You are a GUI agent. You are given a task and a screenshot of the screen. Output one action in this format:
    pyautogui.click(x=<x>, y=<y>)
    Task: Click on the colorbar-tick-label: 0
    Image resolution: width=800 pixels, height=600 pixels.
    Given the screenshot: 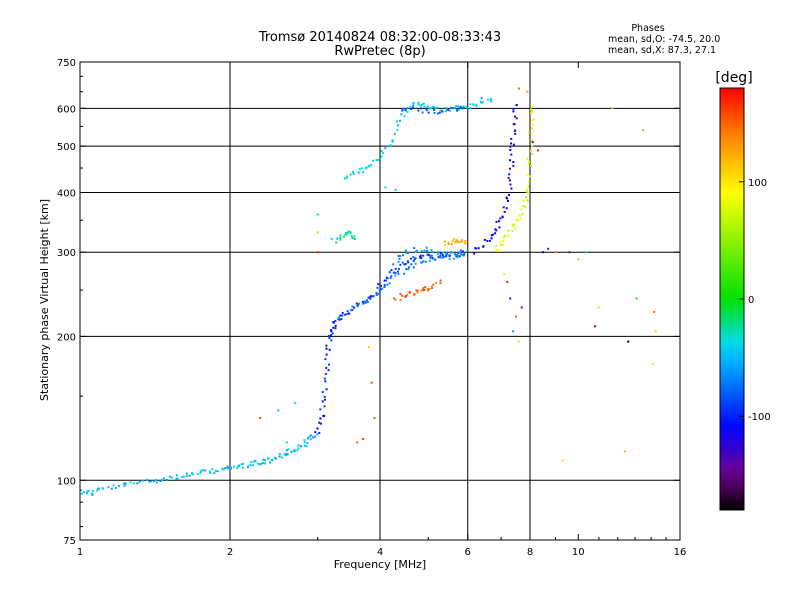 What is the action you would take?
    pyautogui.click(x=751, y=300)
    